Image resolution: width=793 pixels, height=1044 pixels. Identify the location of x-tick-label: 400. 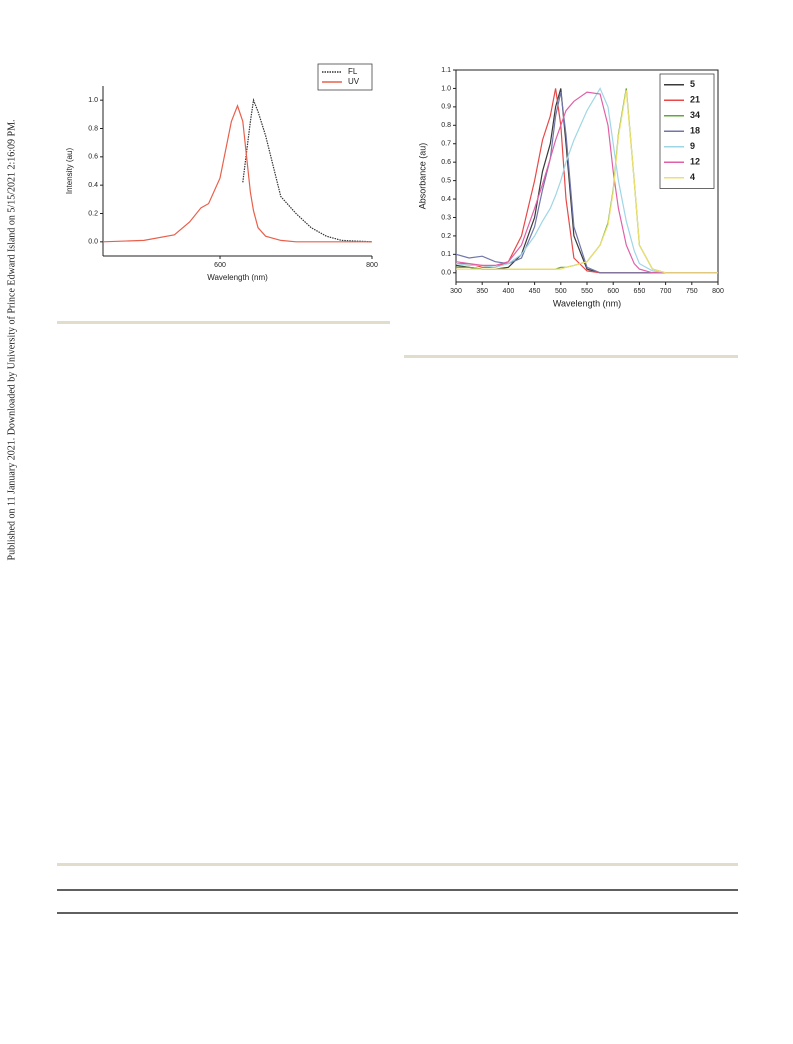
(509, 291).